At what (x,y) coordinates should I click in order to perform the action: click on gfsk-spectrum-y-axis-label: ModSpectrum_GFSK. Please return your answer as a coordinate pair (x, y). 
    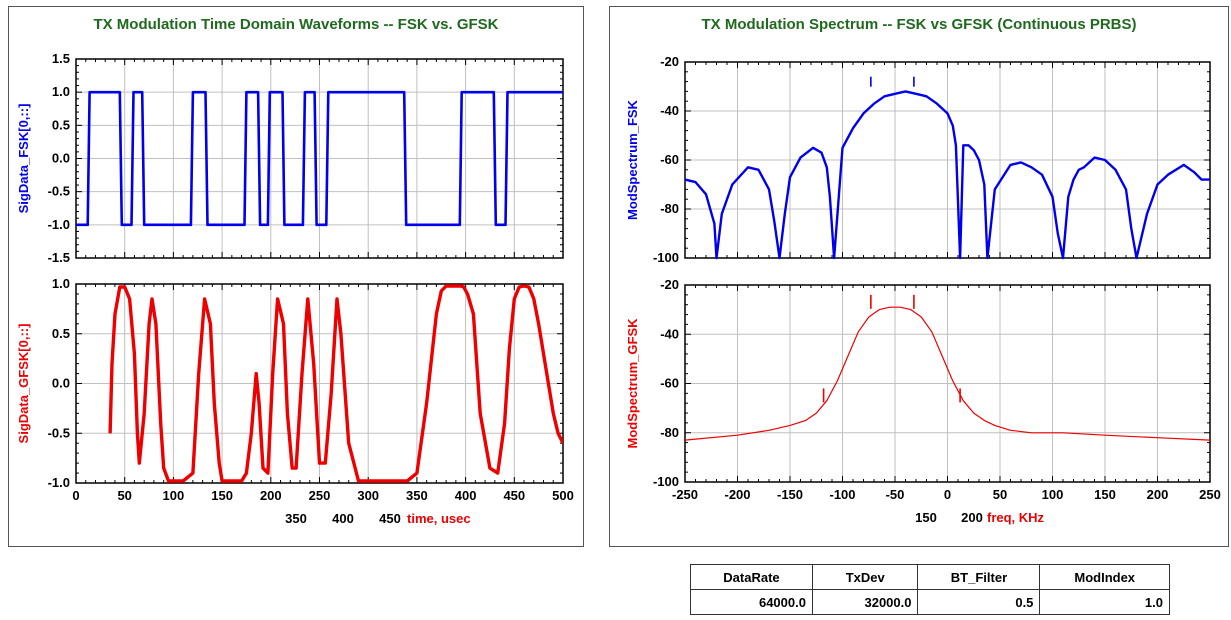
    Looking at the image, I should click on (632, 383).